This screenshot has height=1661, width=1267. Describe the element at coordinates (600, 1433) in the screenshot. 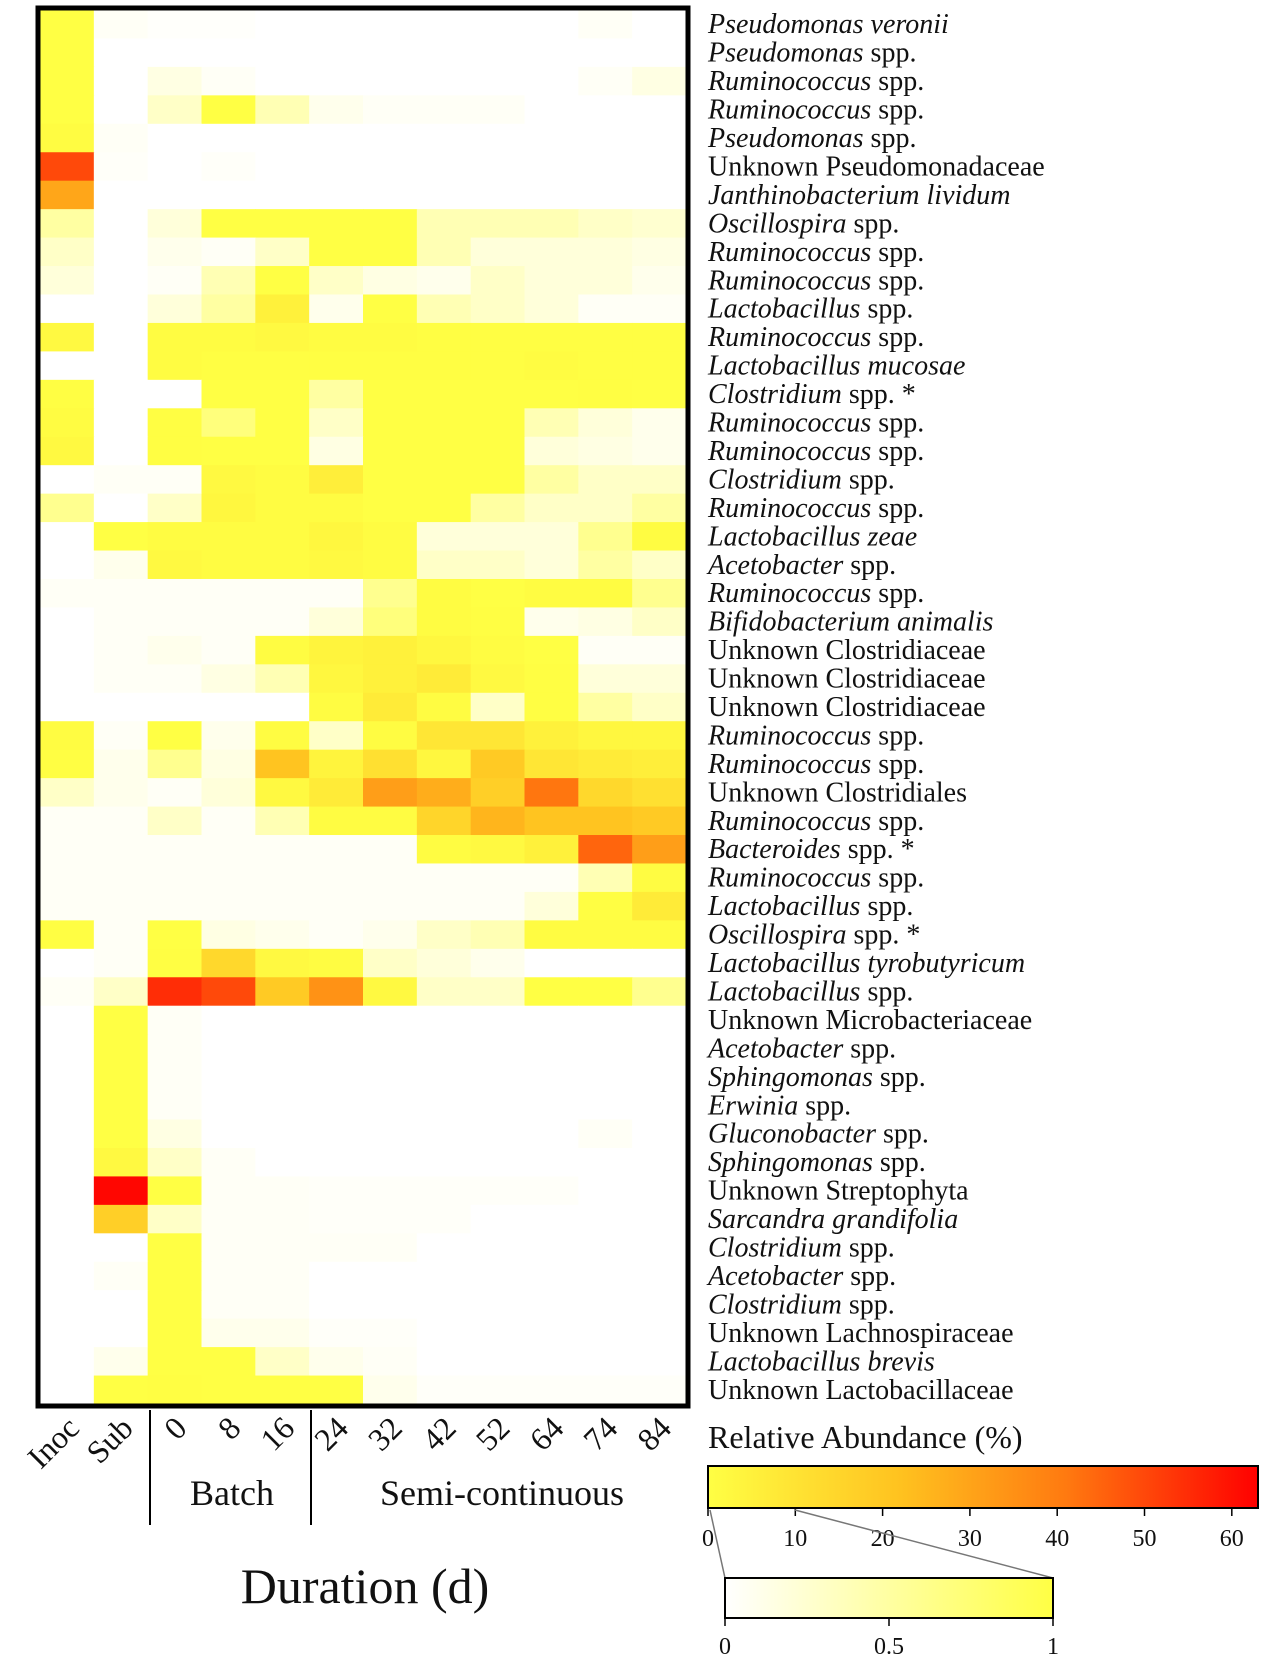

I see `column-label: 74` at that location.